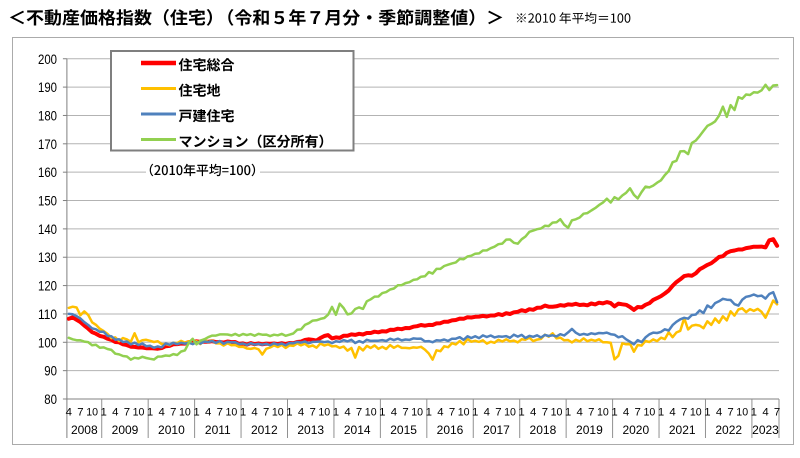 The width and height of the screenshot is (800, 458). What do you see at coordinates (496, 430) in the screenshot?
I see `svg-text: 2017` at bounding box center [496, 430].